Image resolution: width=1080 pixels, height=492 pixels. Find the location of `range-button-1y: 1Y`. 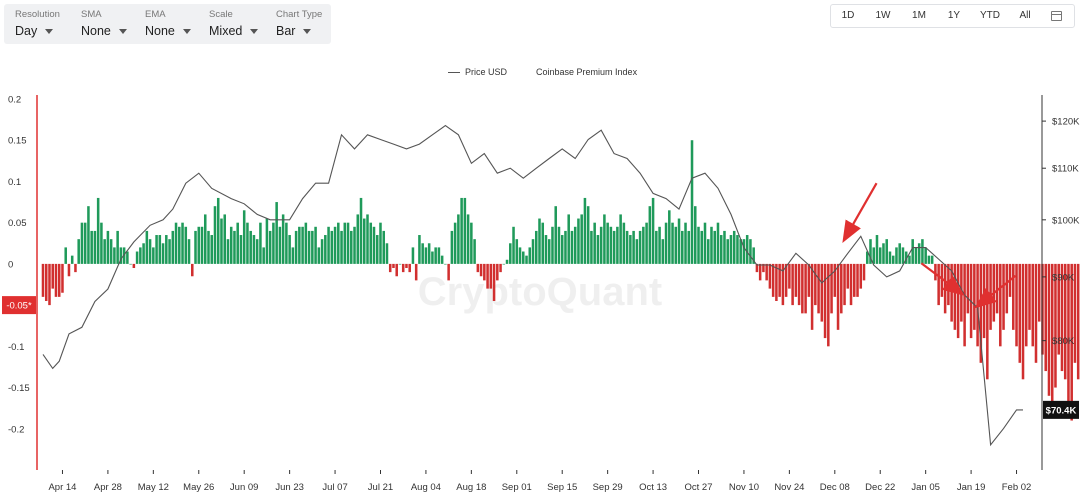

range-button-1y: 1Y is located at coordinates (954, 15).